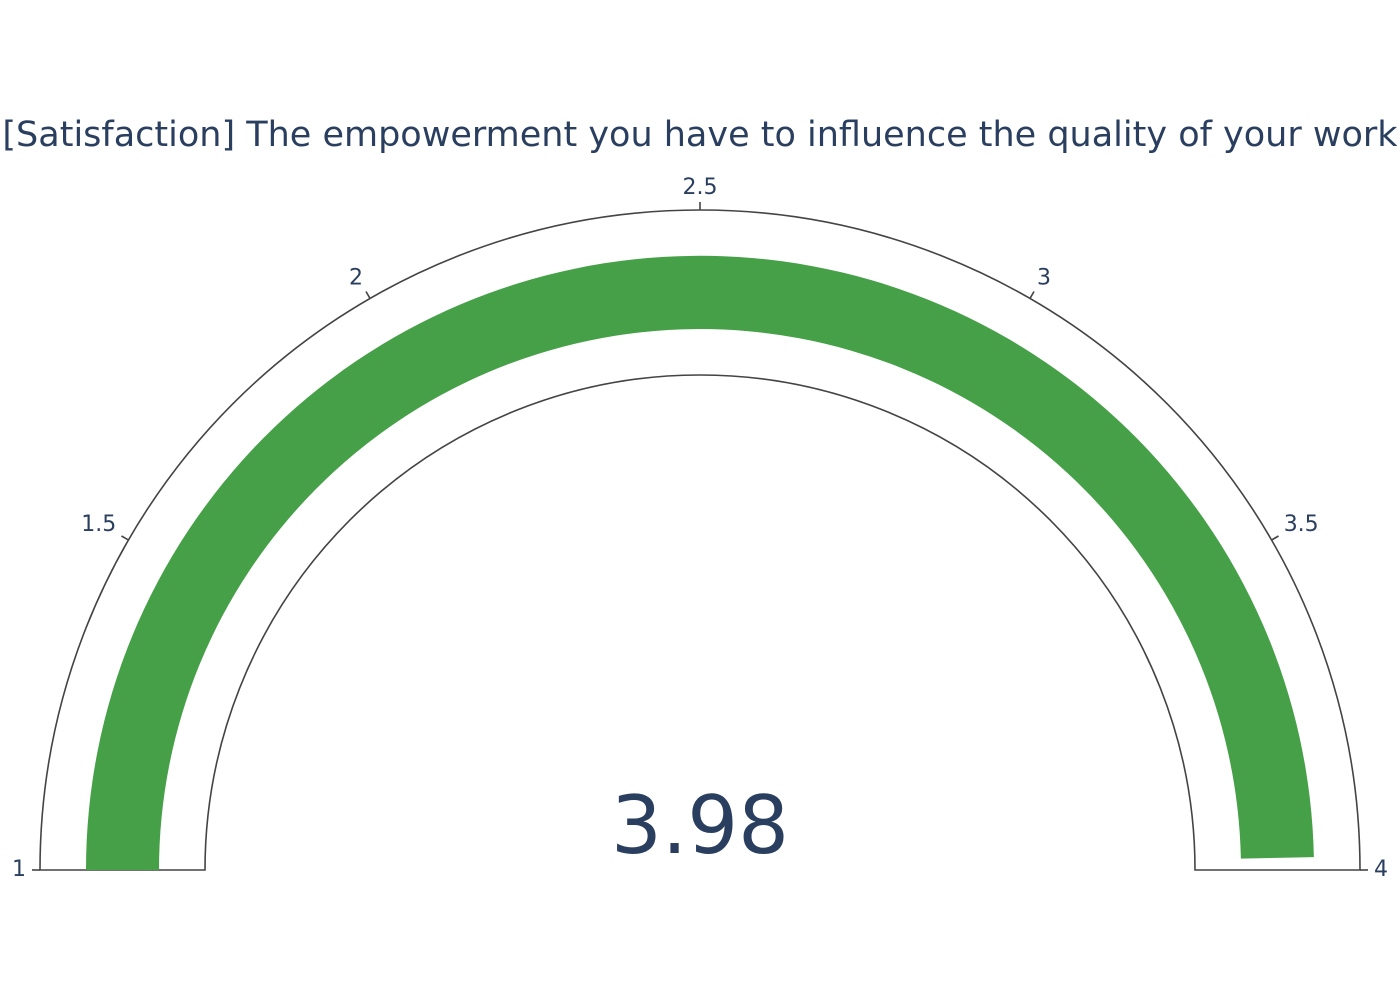 The image size is (1400, 1000). I want to click on gauge-tick-label: 3.5, so click(1301, 524).